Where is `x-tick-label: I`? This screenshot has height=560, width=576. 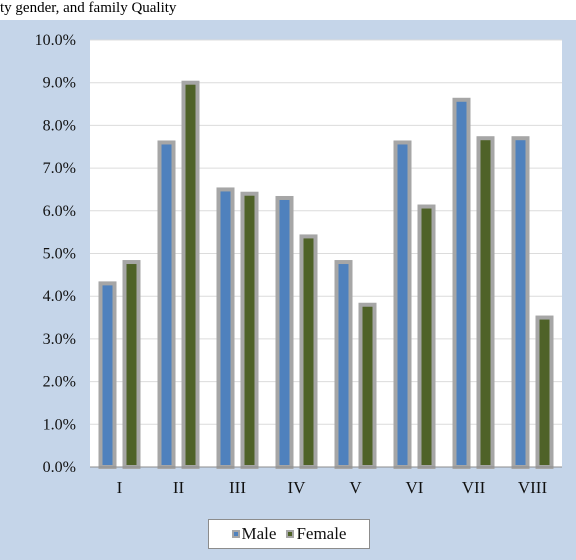
x-tick-label: I is located at coordinates (120, 487).